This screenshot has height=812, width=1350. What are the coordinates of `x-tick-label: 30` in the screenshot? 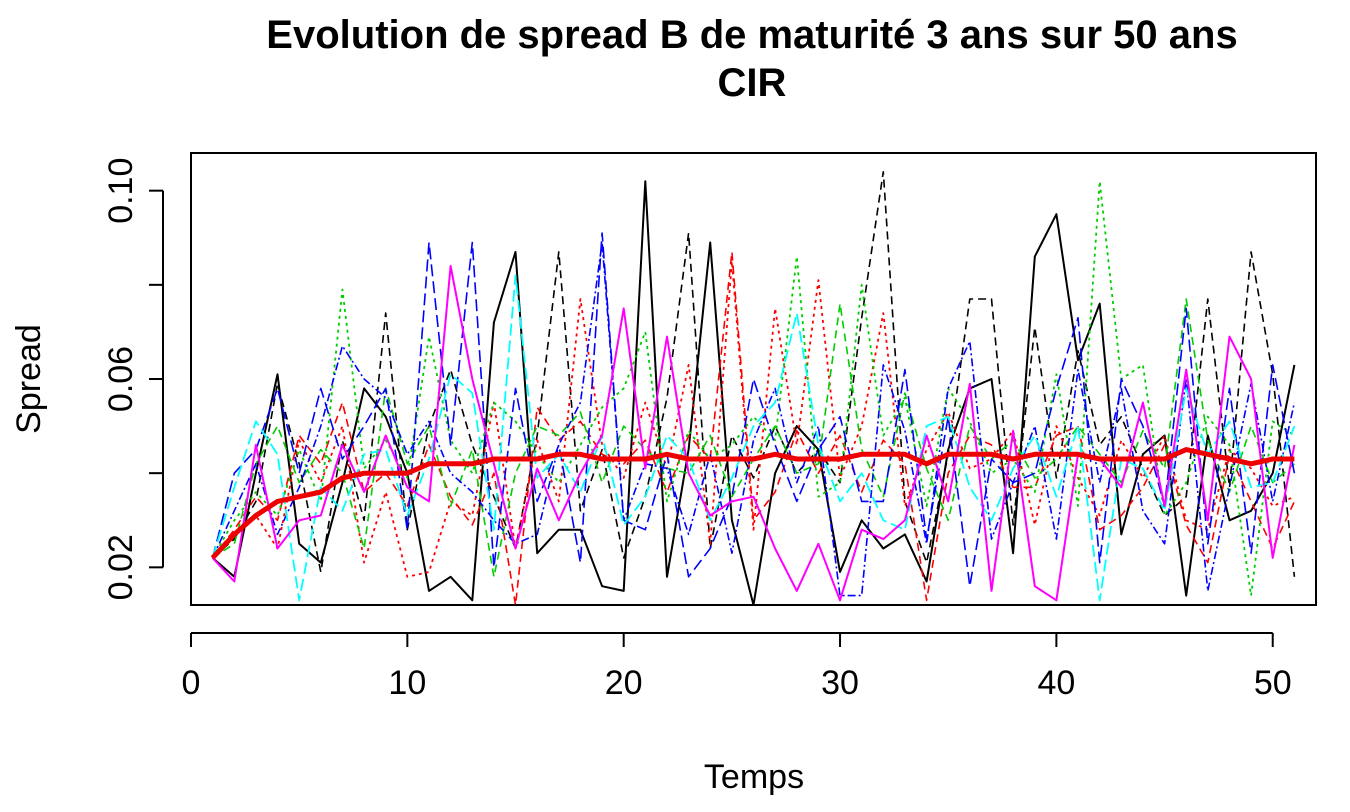 It's located at (840, 683).